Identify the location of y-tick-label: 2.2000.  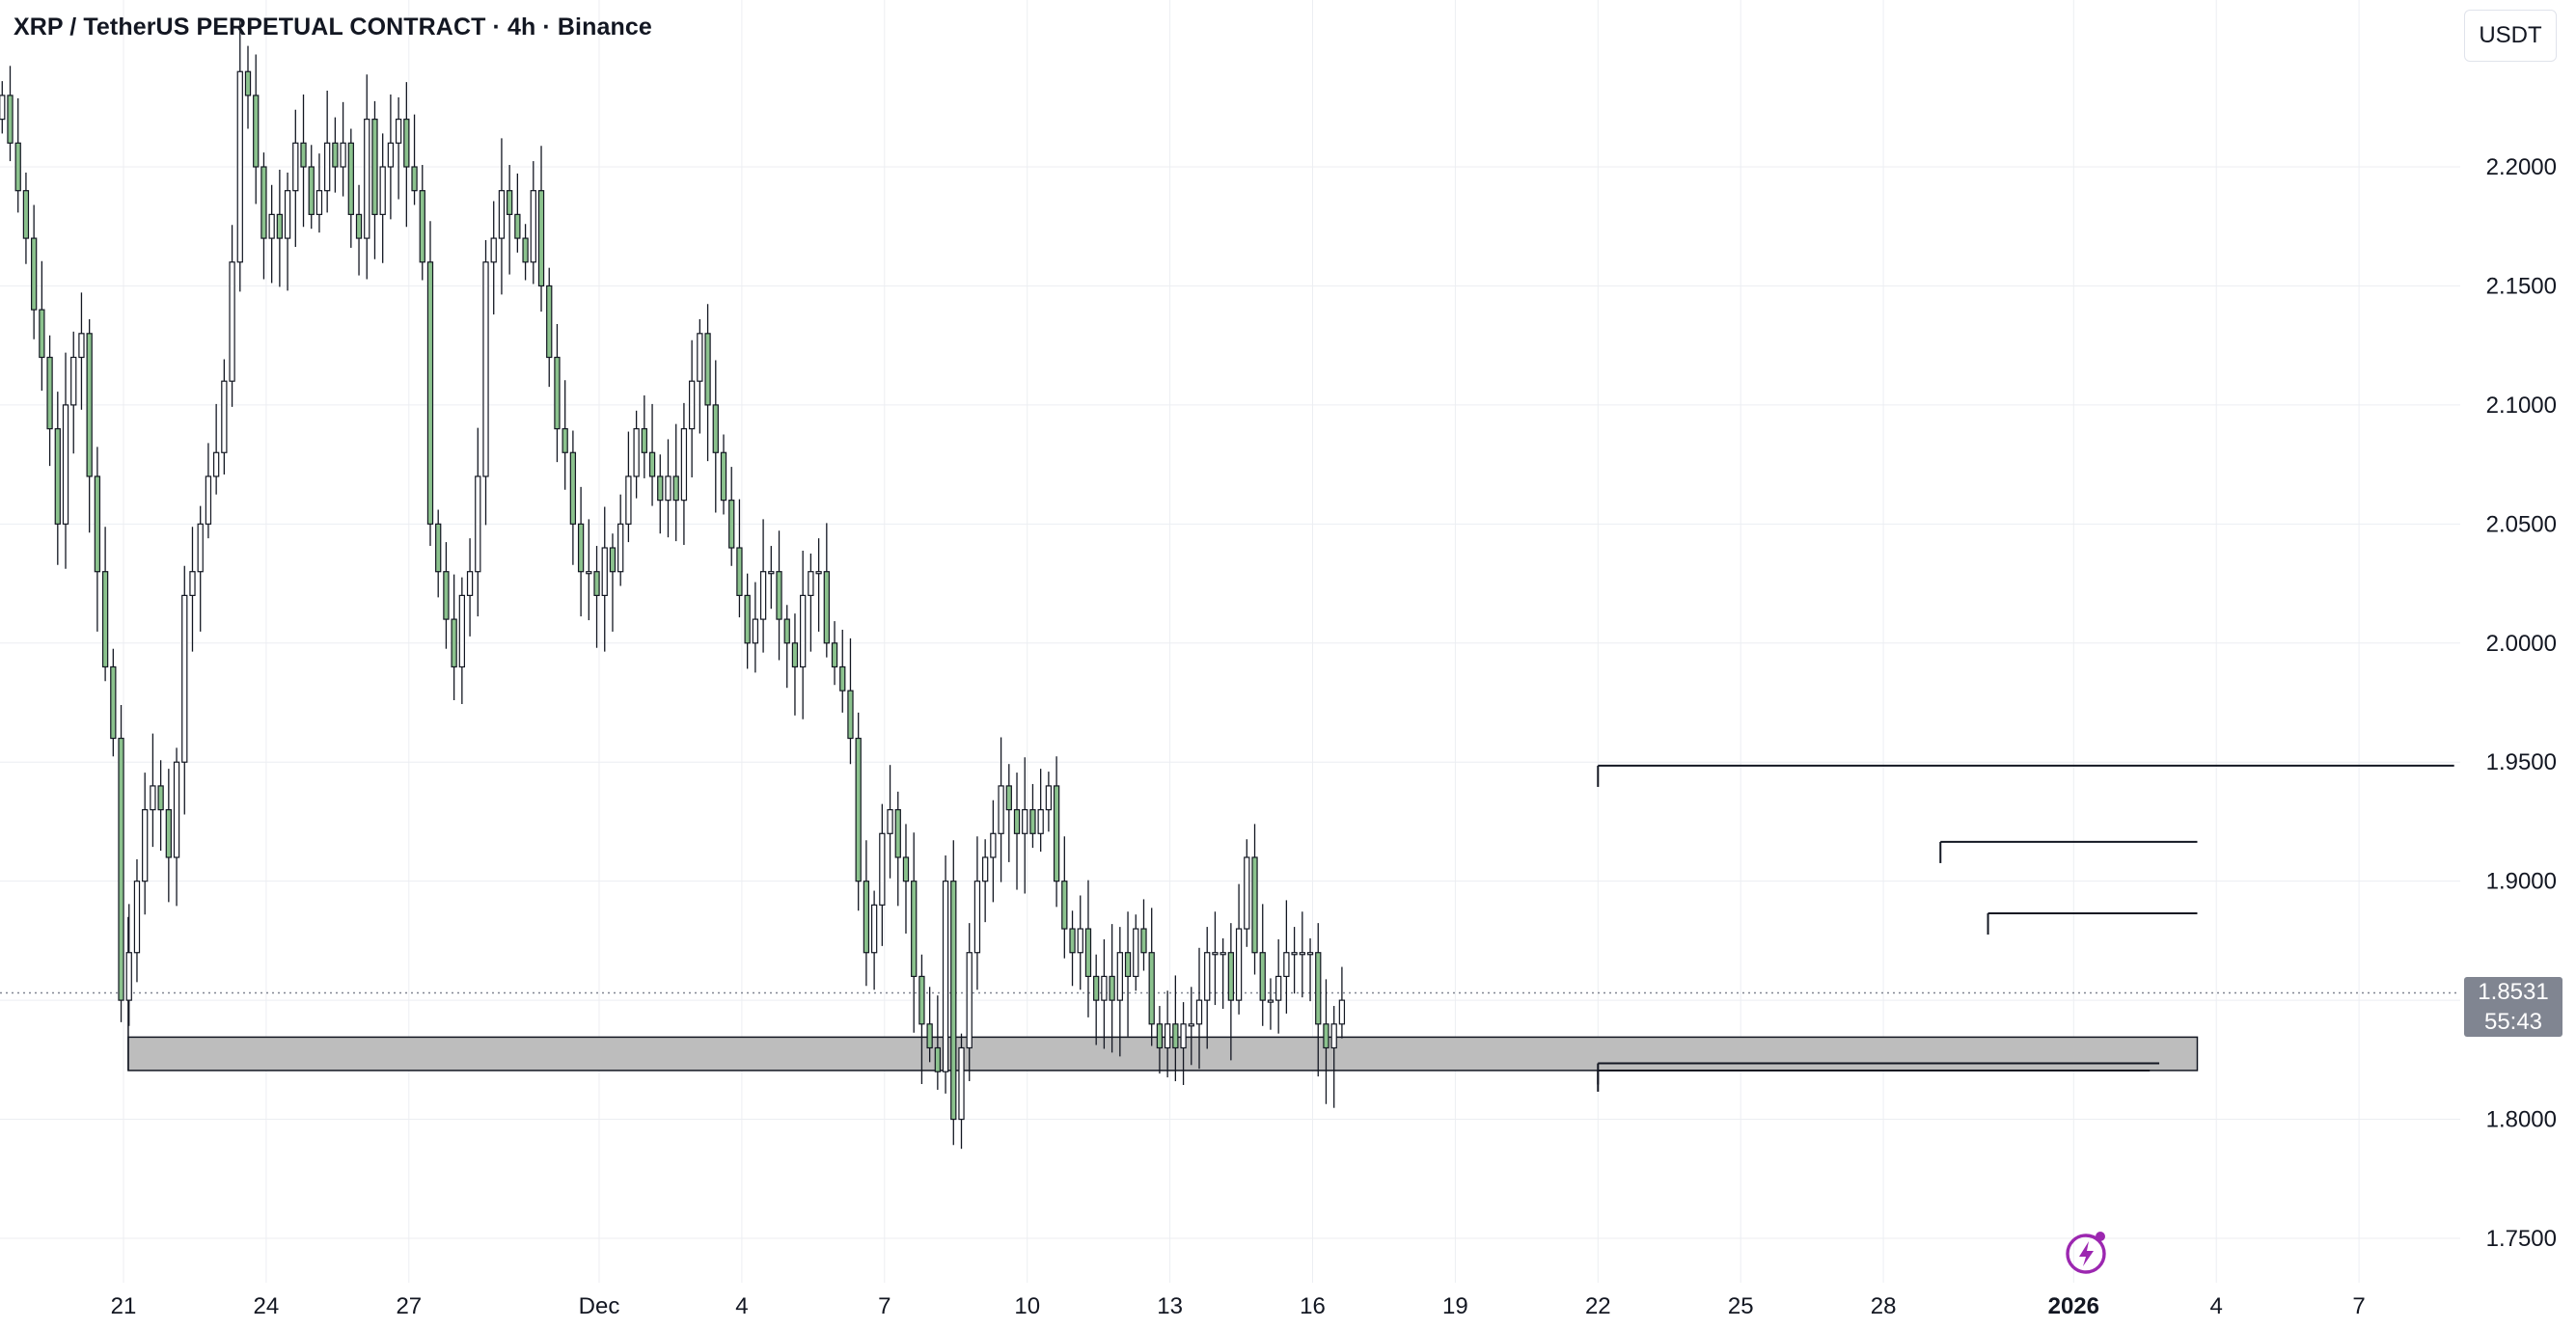
(2521, 167).